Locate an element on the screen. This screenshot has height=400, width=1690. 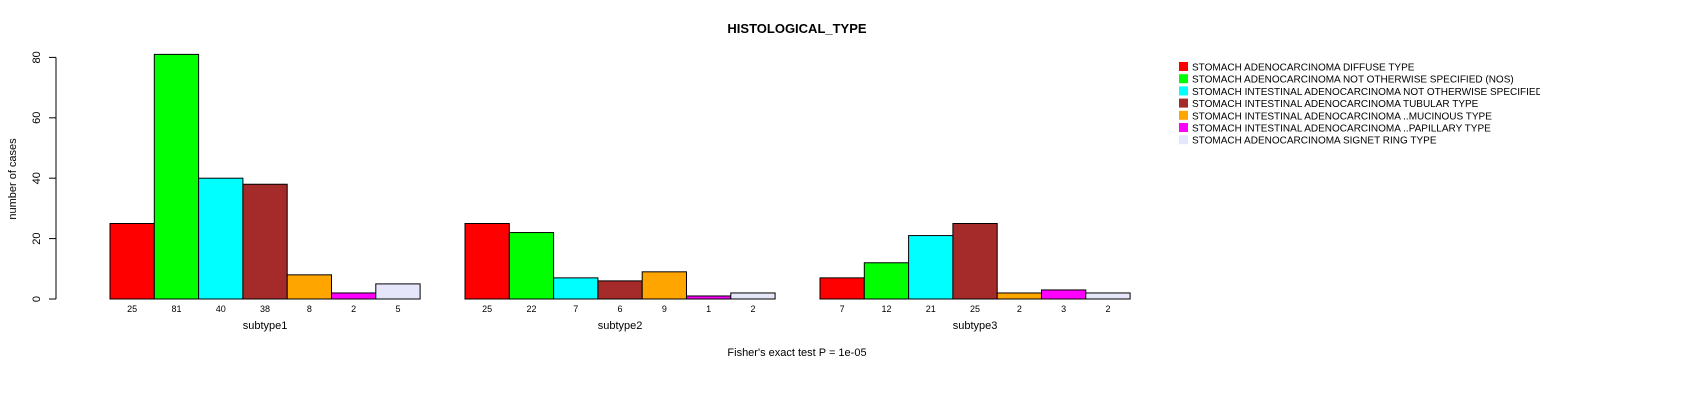
bar-value-label: 5 is located at coordinates (397, 309).